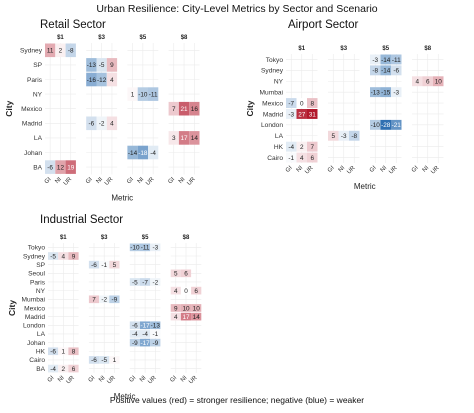 The image size is (474, 413). Describe the element at coordinates (40, 265) in the screenshot. I see `city-tick-label: SP` at that location.